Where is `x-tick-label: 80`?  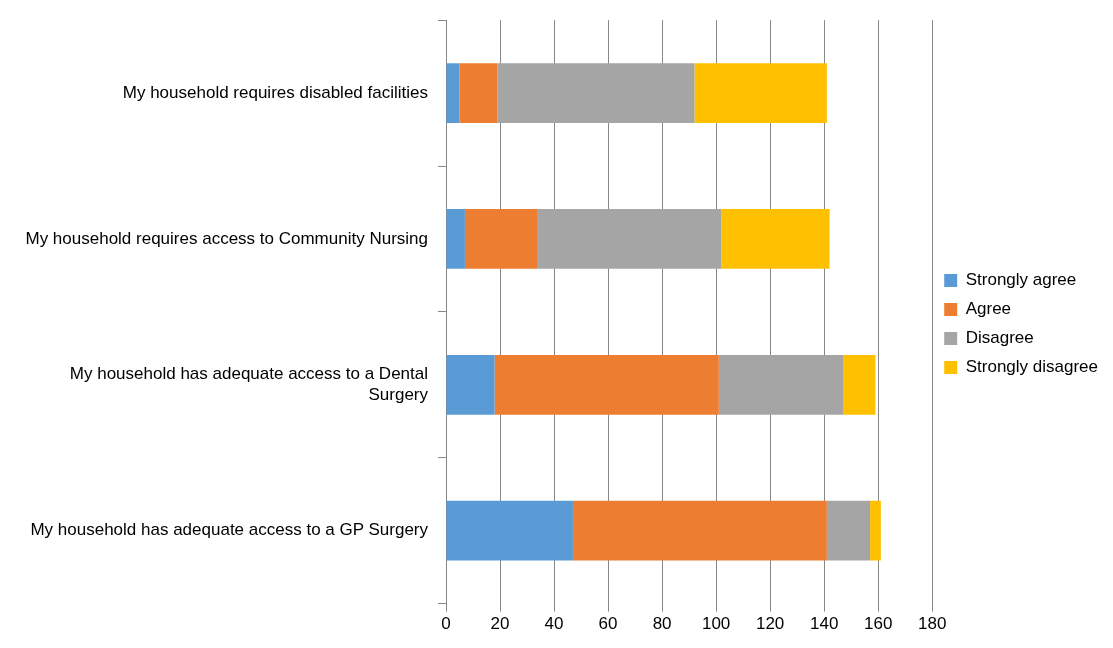
x-tick-label: 80 is located at coordinates (662, 624).